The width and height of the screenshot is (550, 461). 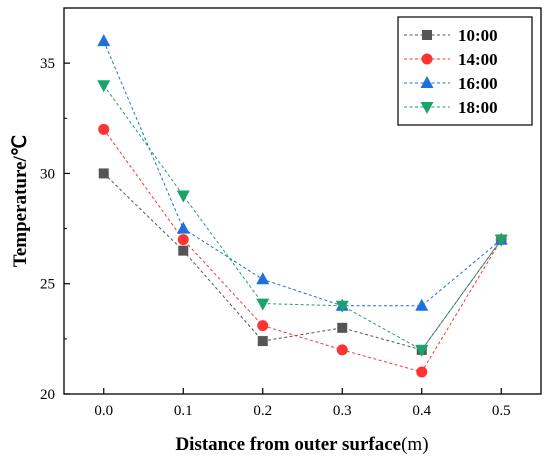 What do you see at coordinates (262, 411) in the screenshot?
I see `x-tick-label: 0.2` at bounding box center [262, 411].